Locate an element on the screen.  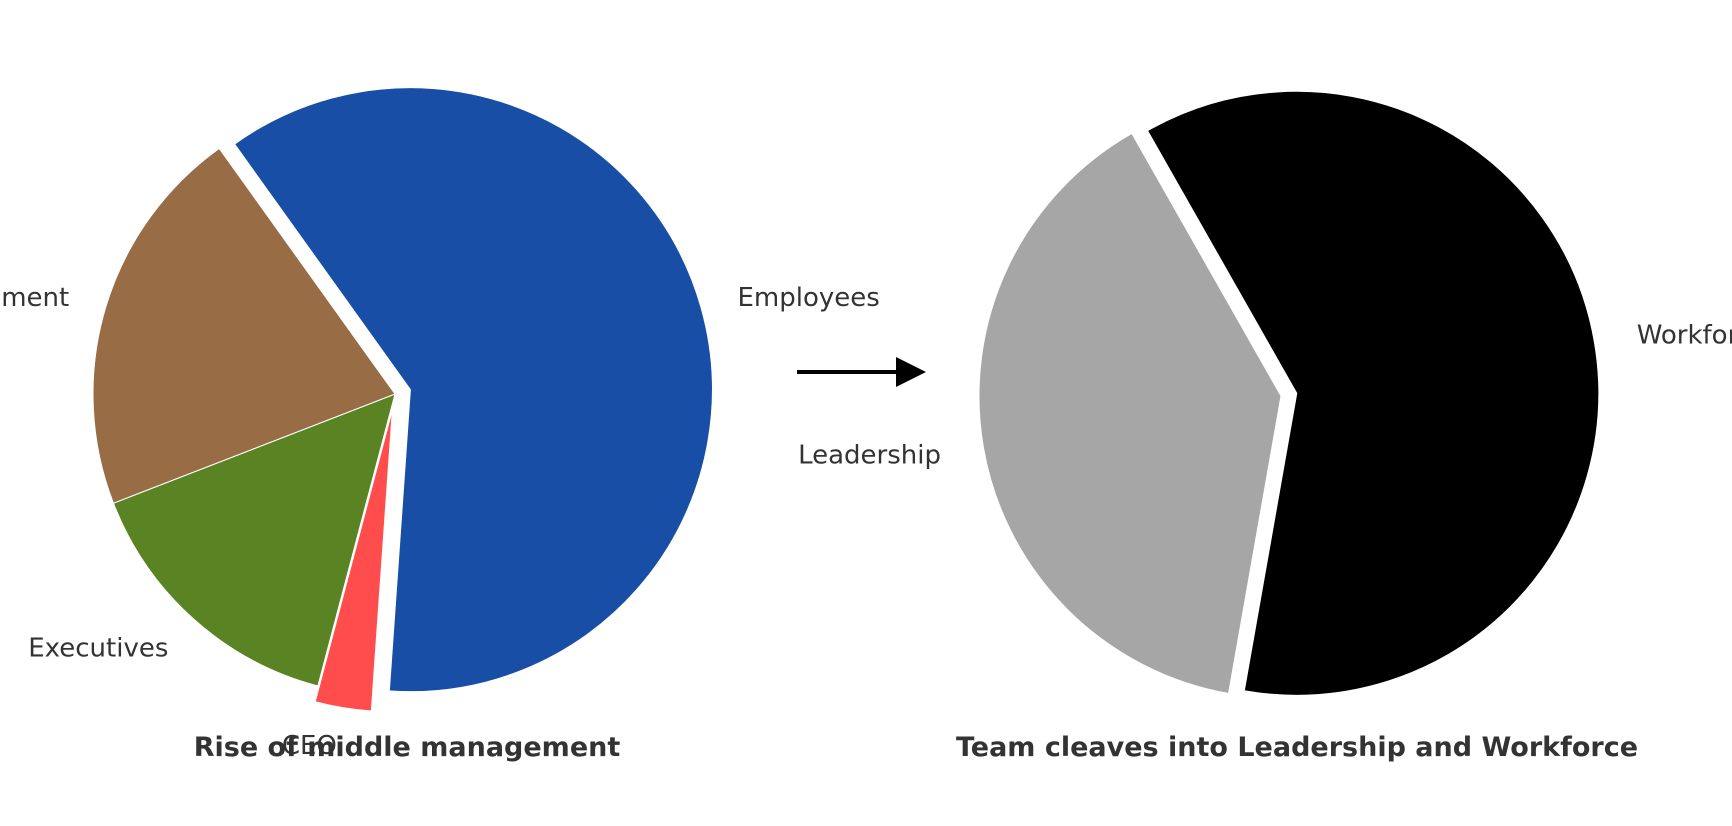
slice-label-executives: Executives is located at coordinates (98, 649).